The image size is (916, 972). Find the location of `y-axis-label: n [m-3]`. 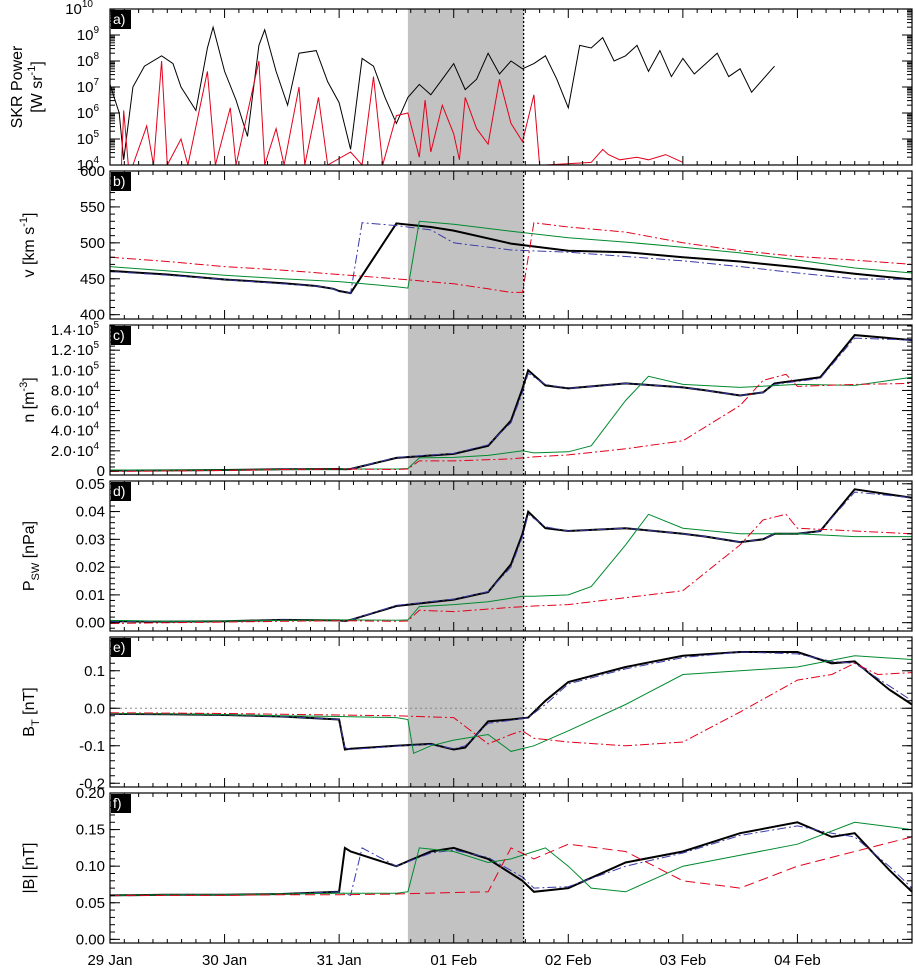

y-axis-label: n [m-3] is located at coordinates (28, 399).